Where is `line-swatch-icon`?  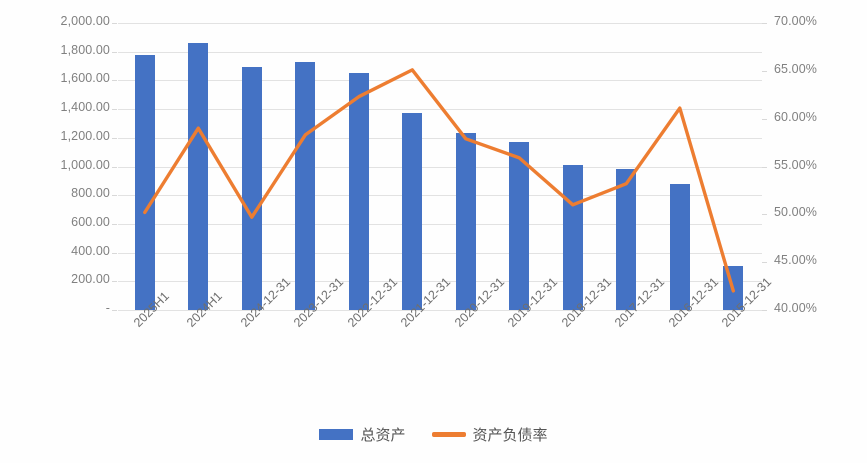 line-swatch-icon is located at coordinates (448, 434).